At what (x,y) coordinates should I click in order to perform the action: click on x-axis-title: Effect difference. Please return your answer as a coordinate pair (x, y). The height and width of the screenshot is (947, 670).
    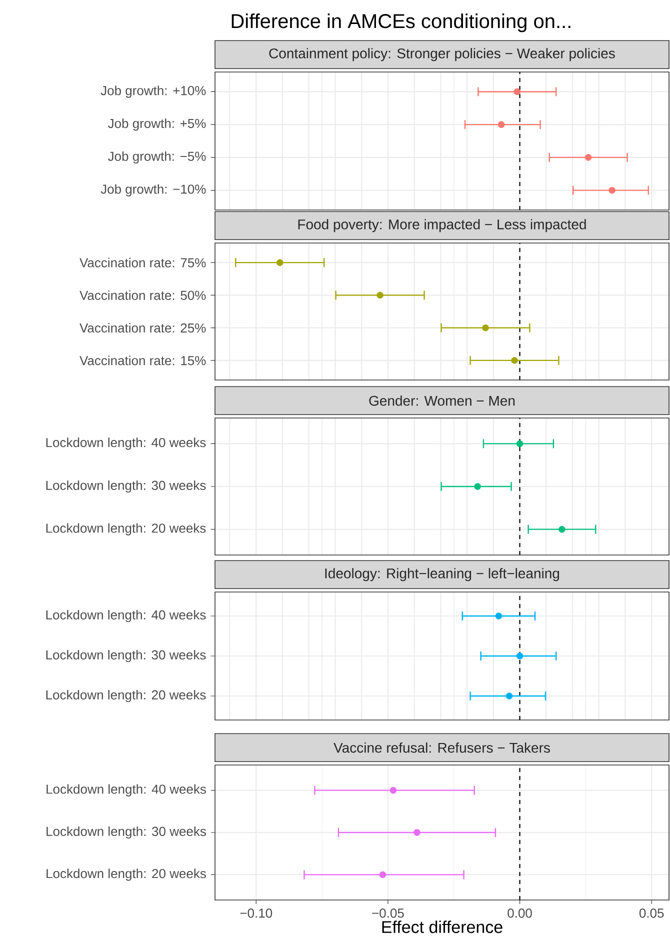
    Looking at the image, I should click on (442, 927).